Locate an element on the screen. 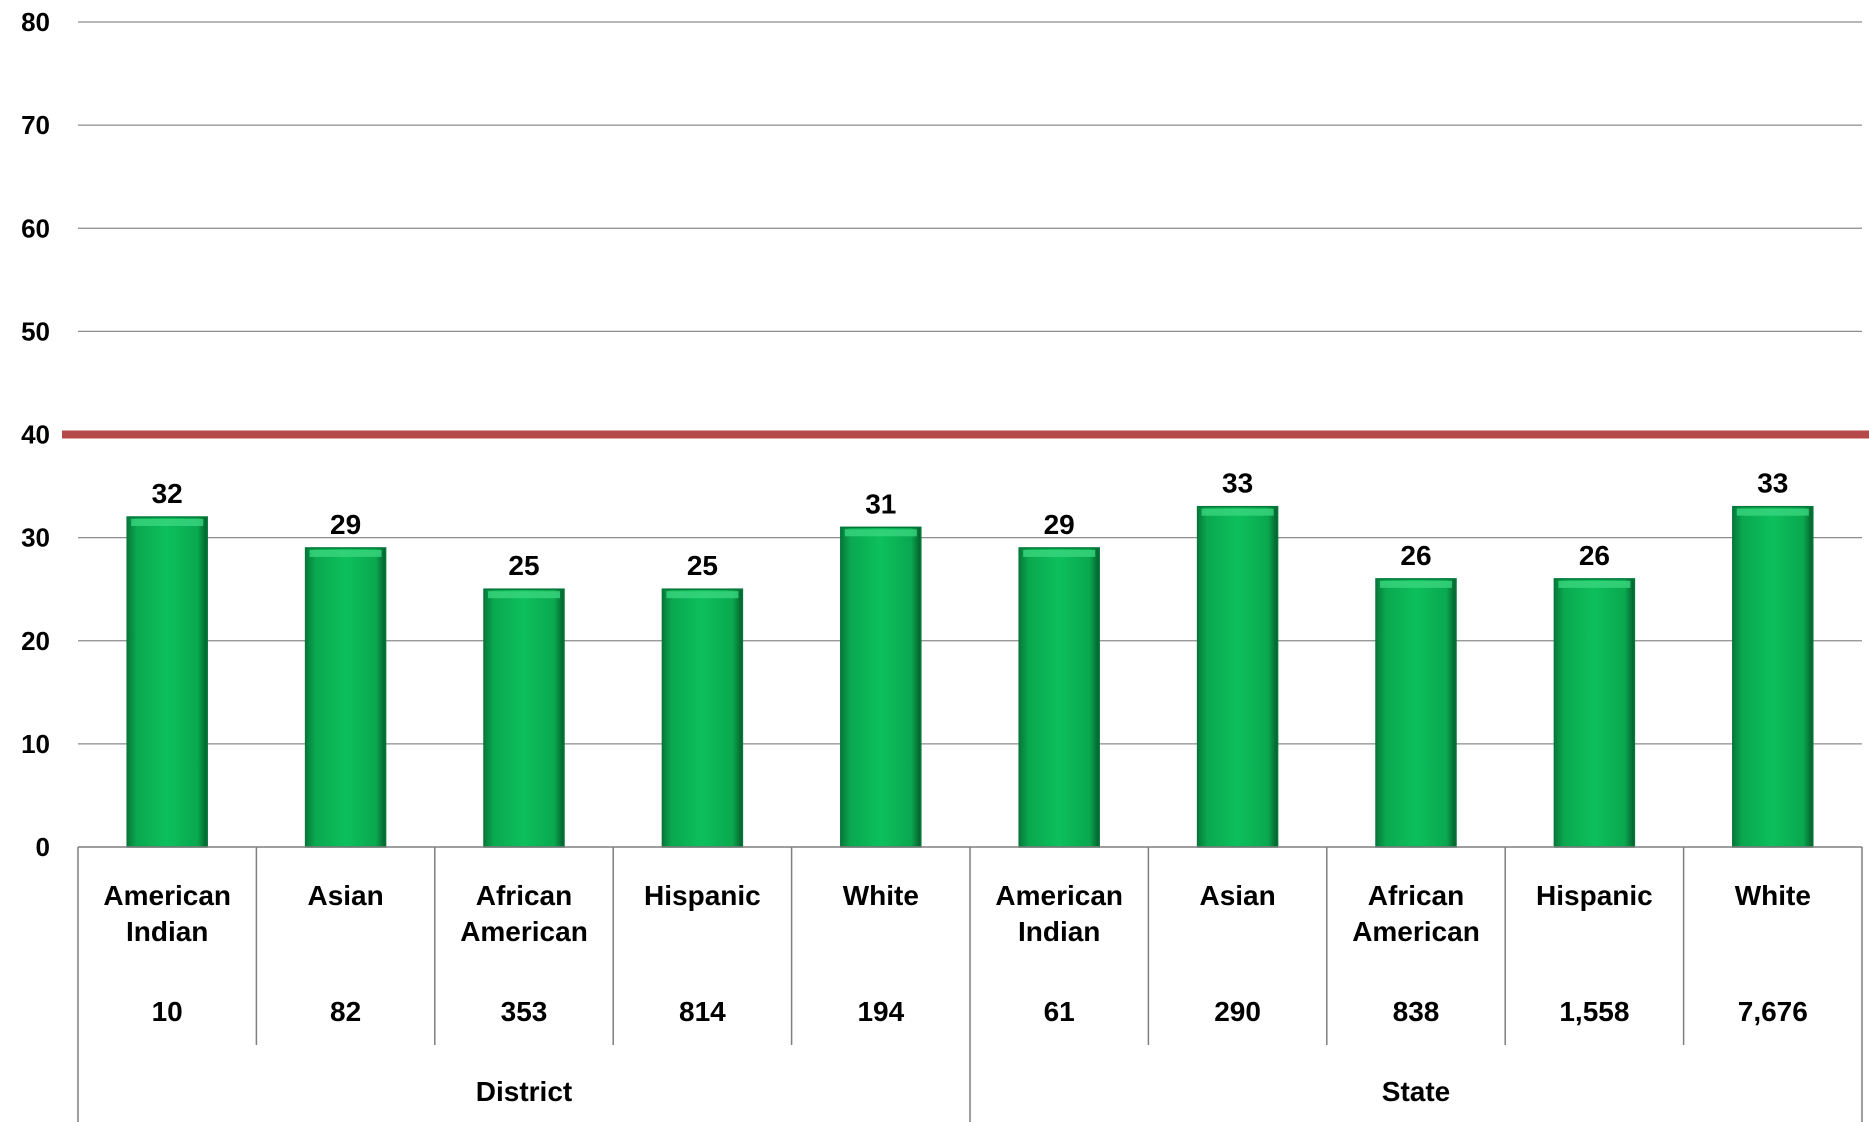 Image resolution: width=1869 pixels, height=1122 pixels. count-label: 82 is located at coordinates (345, 1011).